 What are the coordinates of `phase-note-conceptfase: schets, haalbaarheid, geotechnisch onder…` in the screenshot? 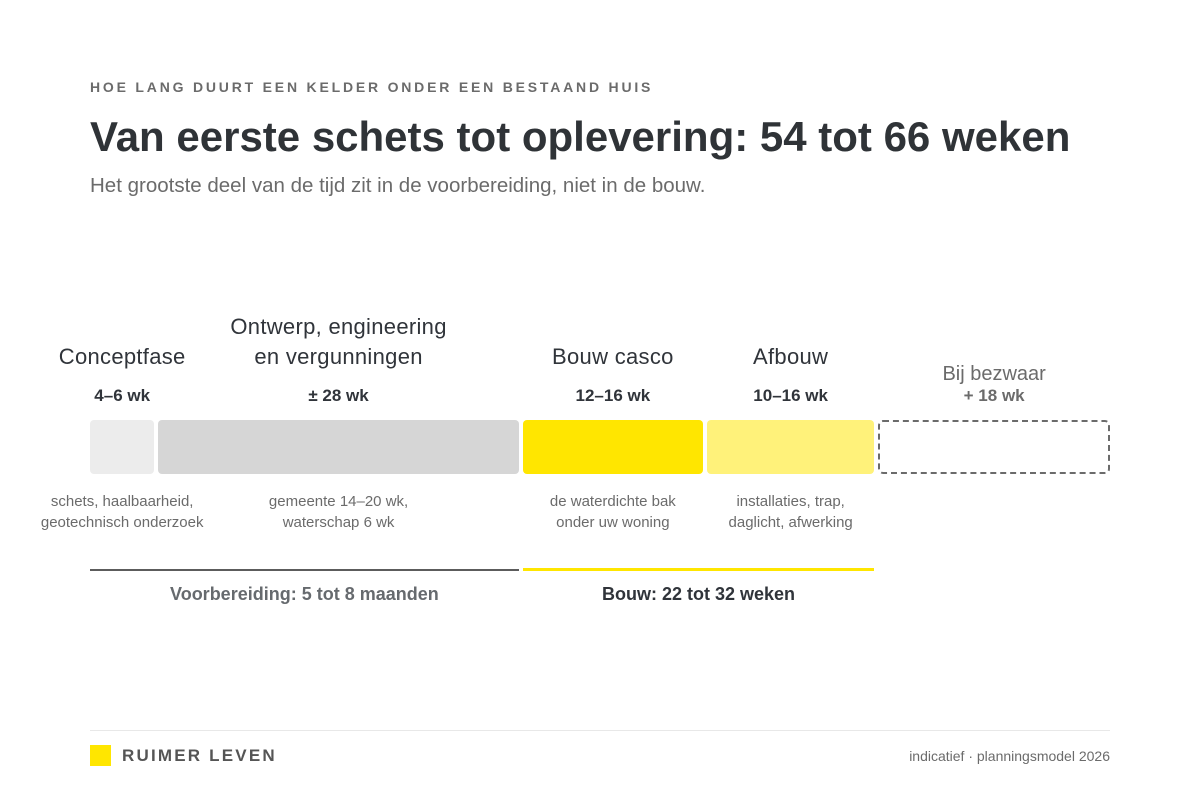 It's located at (122, 512).